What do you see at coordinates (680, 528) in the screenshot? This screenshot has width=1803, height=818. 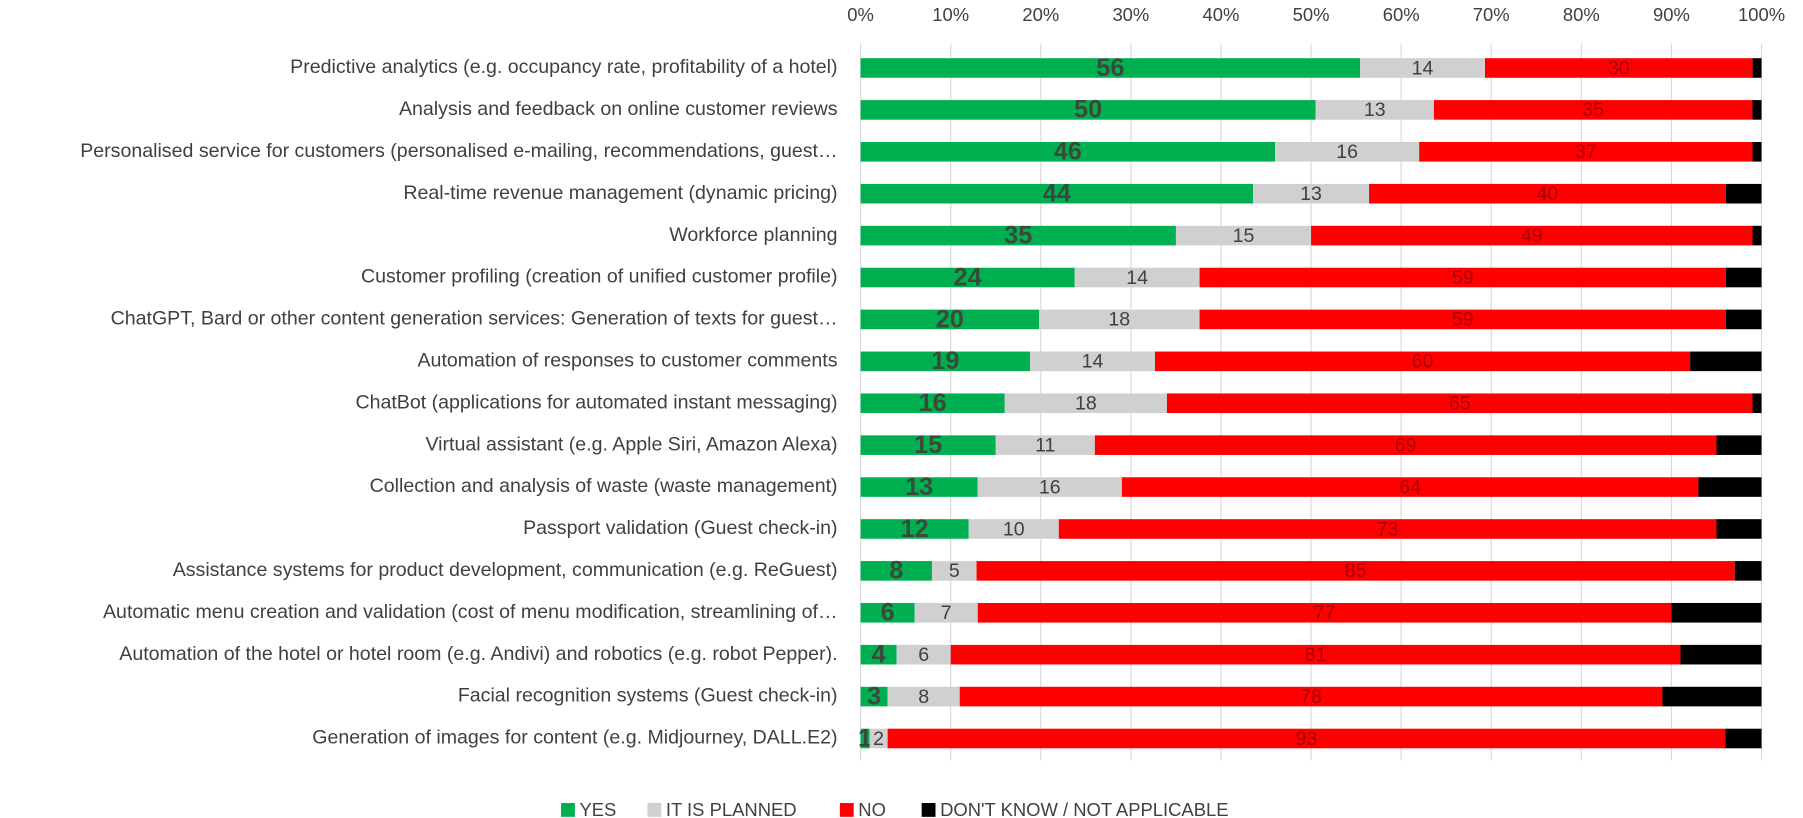 I see `category-label: Passport validation (Guest check-in)` at bounding box center [680, 528].